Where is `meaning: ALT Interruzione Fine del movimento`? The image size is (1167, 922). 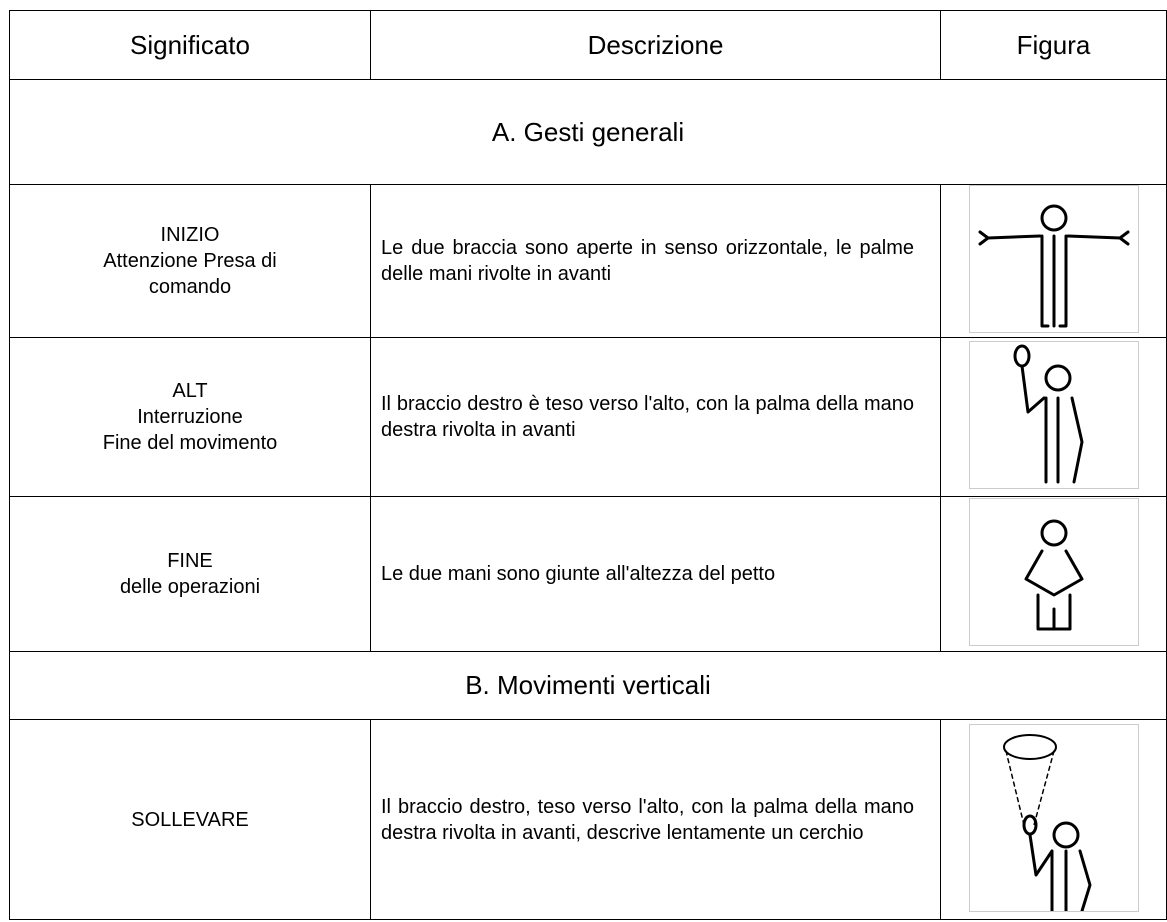 meaning: ALT Interruzione Fine del movimento is located at coordinates (190, 417).